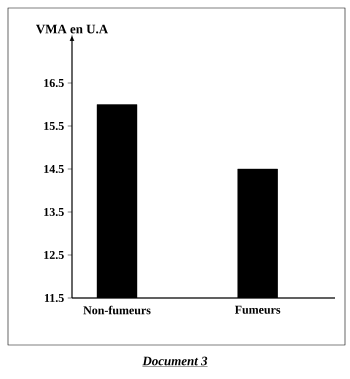 Image resolution: width=350 pixels, height=379 pixels. I want to click on x-tick-label: Non-fumeurs, so click(117, 310).